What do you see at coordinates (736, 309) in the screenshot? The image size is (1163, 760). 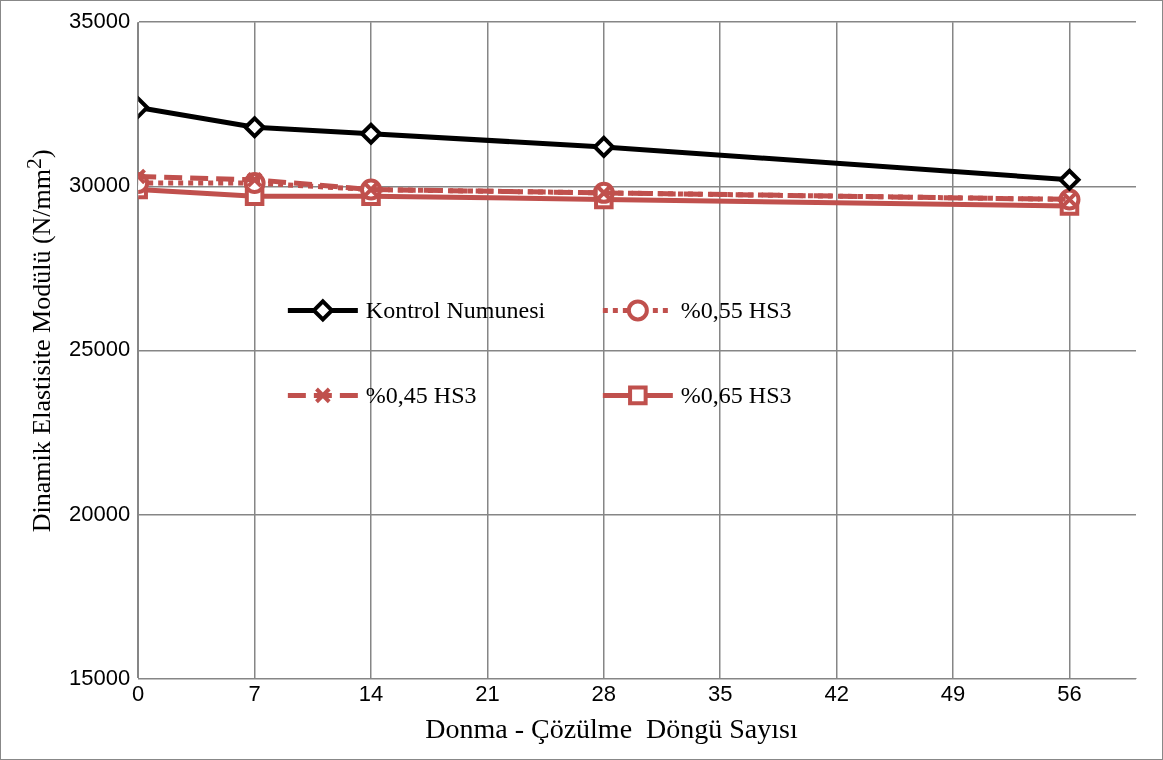 I see `legend-label: %0,55 HS3` at bounding box center [736, 309].